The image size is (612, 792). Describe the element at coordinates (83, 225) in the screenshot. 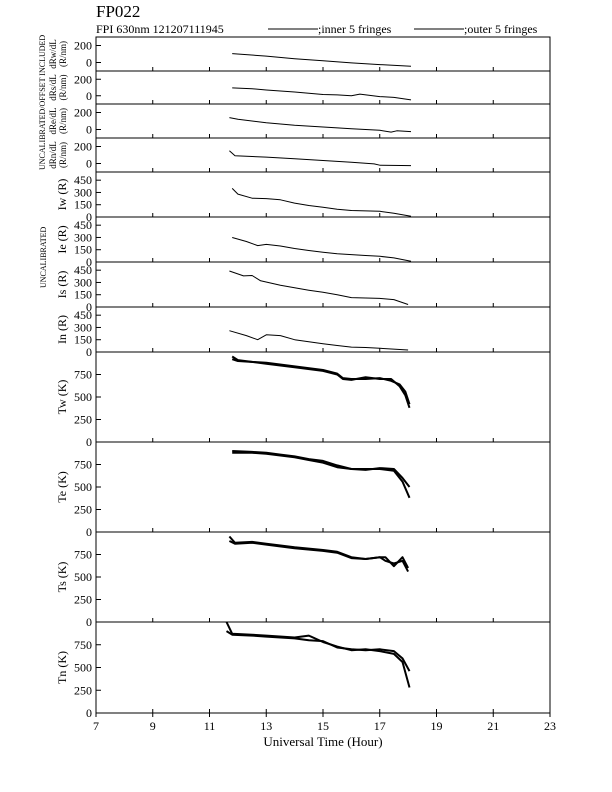

I see `ytick-label-ie-3: 450` at that location.